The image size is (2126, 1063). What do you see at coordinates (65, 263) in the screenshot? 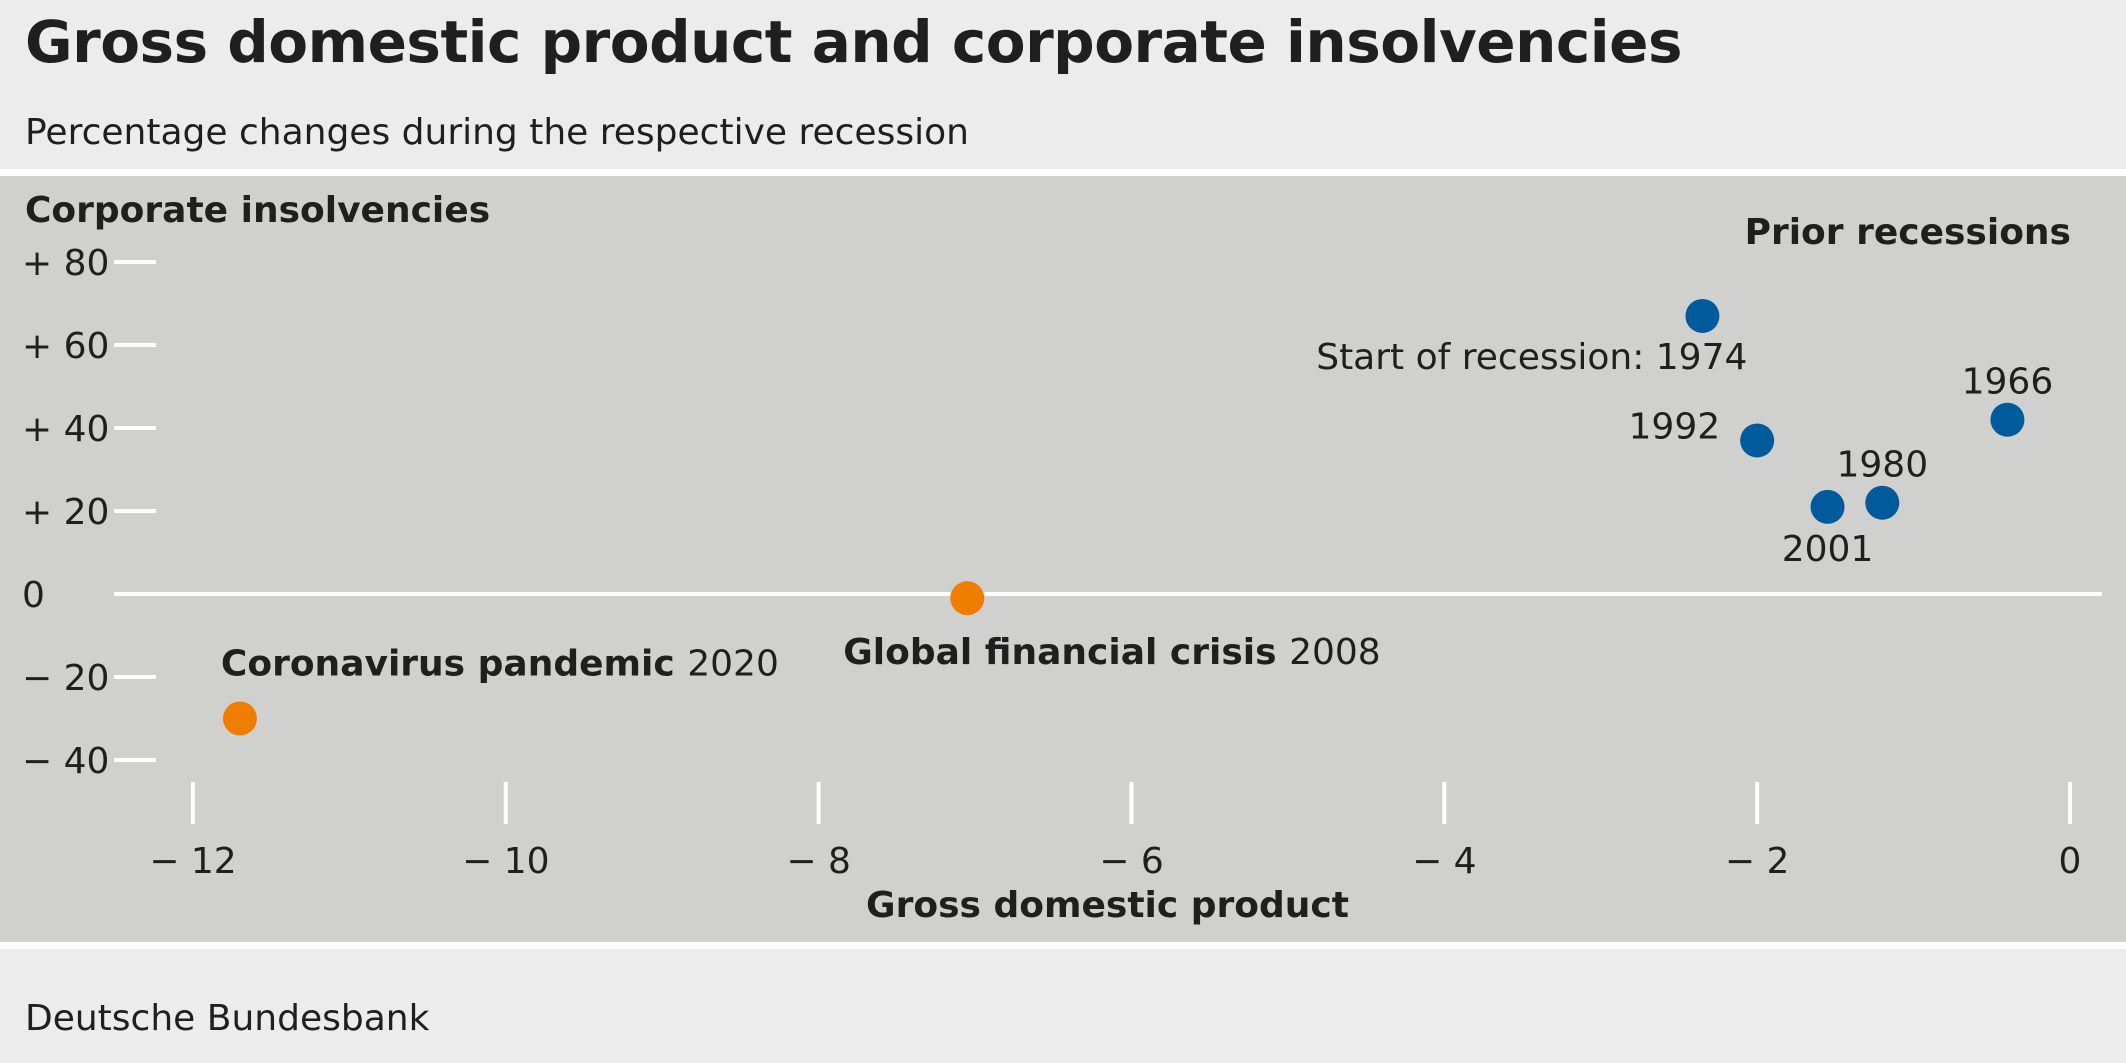
I see `y-tick-label: + 80` at bounding box center [65, 263].